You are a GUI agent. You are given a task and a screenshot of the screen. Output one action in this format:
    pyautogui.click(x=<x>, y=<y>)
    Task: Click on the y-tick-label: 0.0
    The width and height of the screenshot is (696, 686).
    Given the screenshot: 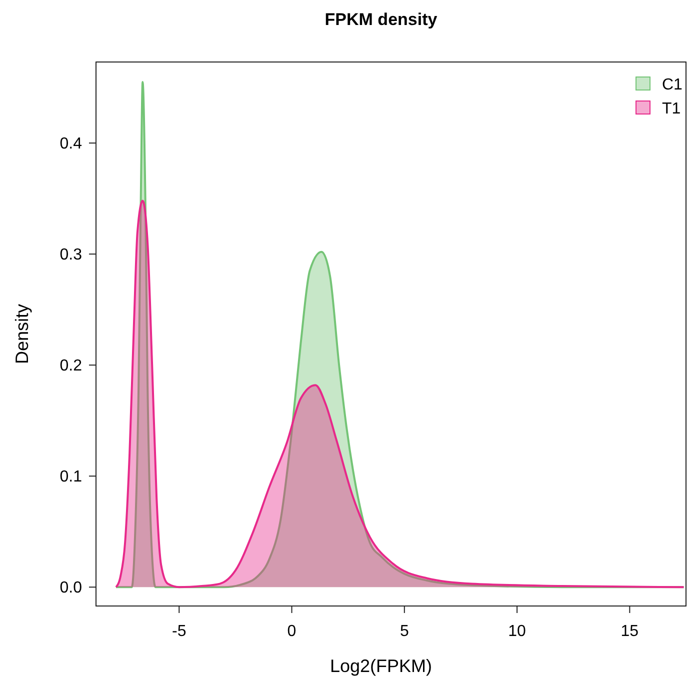 What is the action you would take?
    pyautogui.click(x=71, y=588)
    